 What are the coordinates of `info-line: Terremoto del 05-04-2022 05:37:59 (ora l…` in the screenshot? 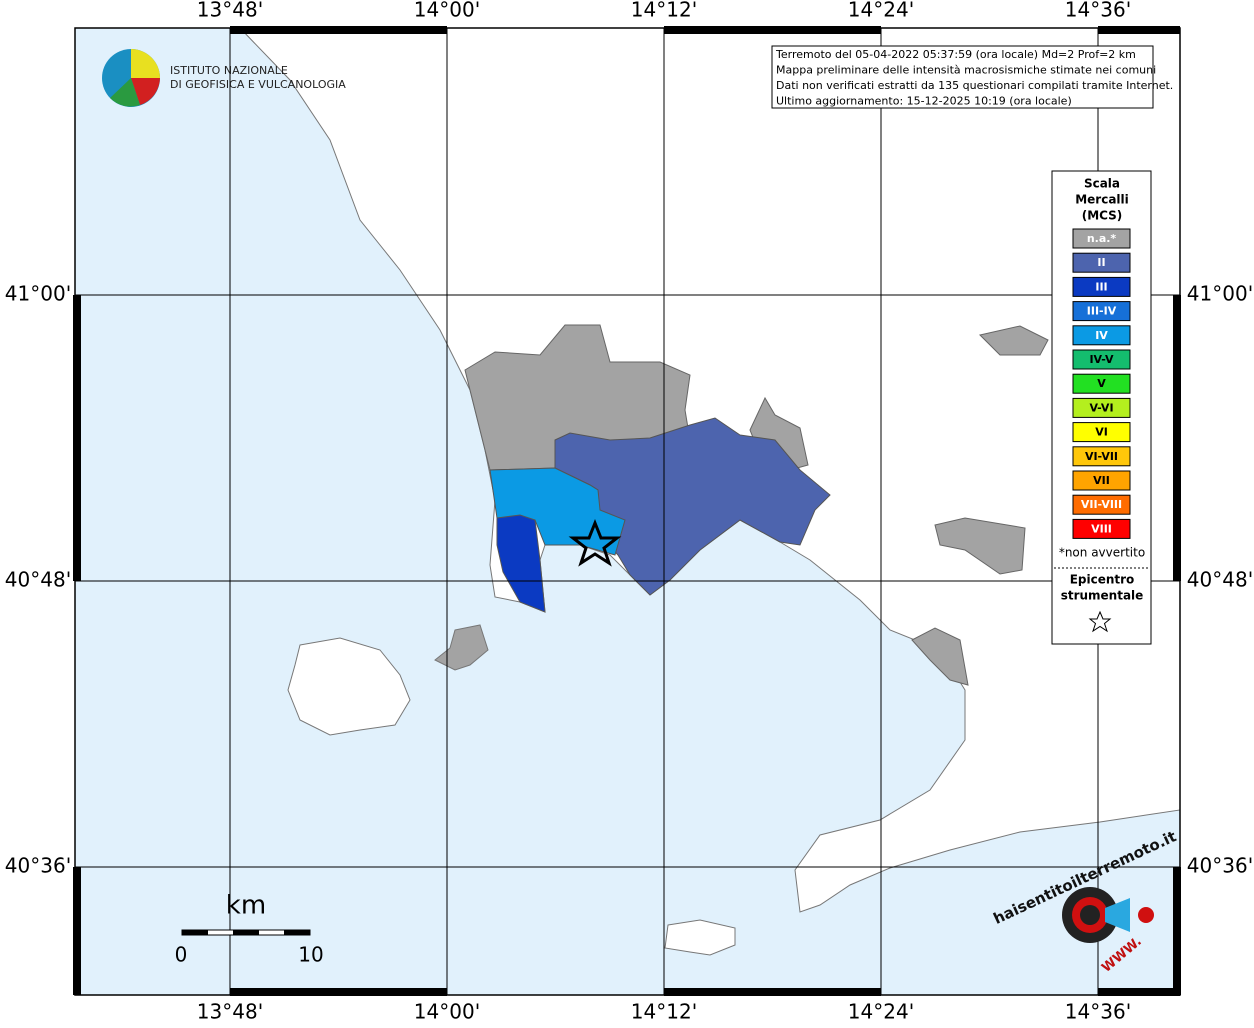 It's located at (955, 54).